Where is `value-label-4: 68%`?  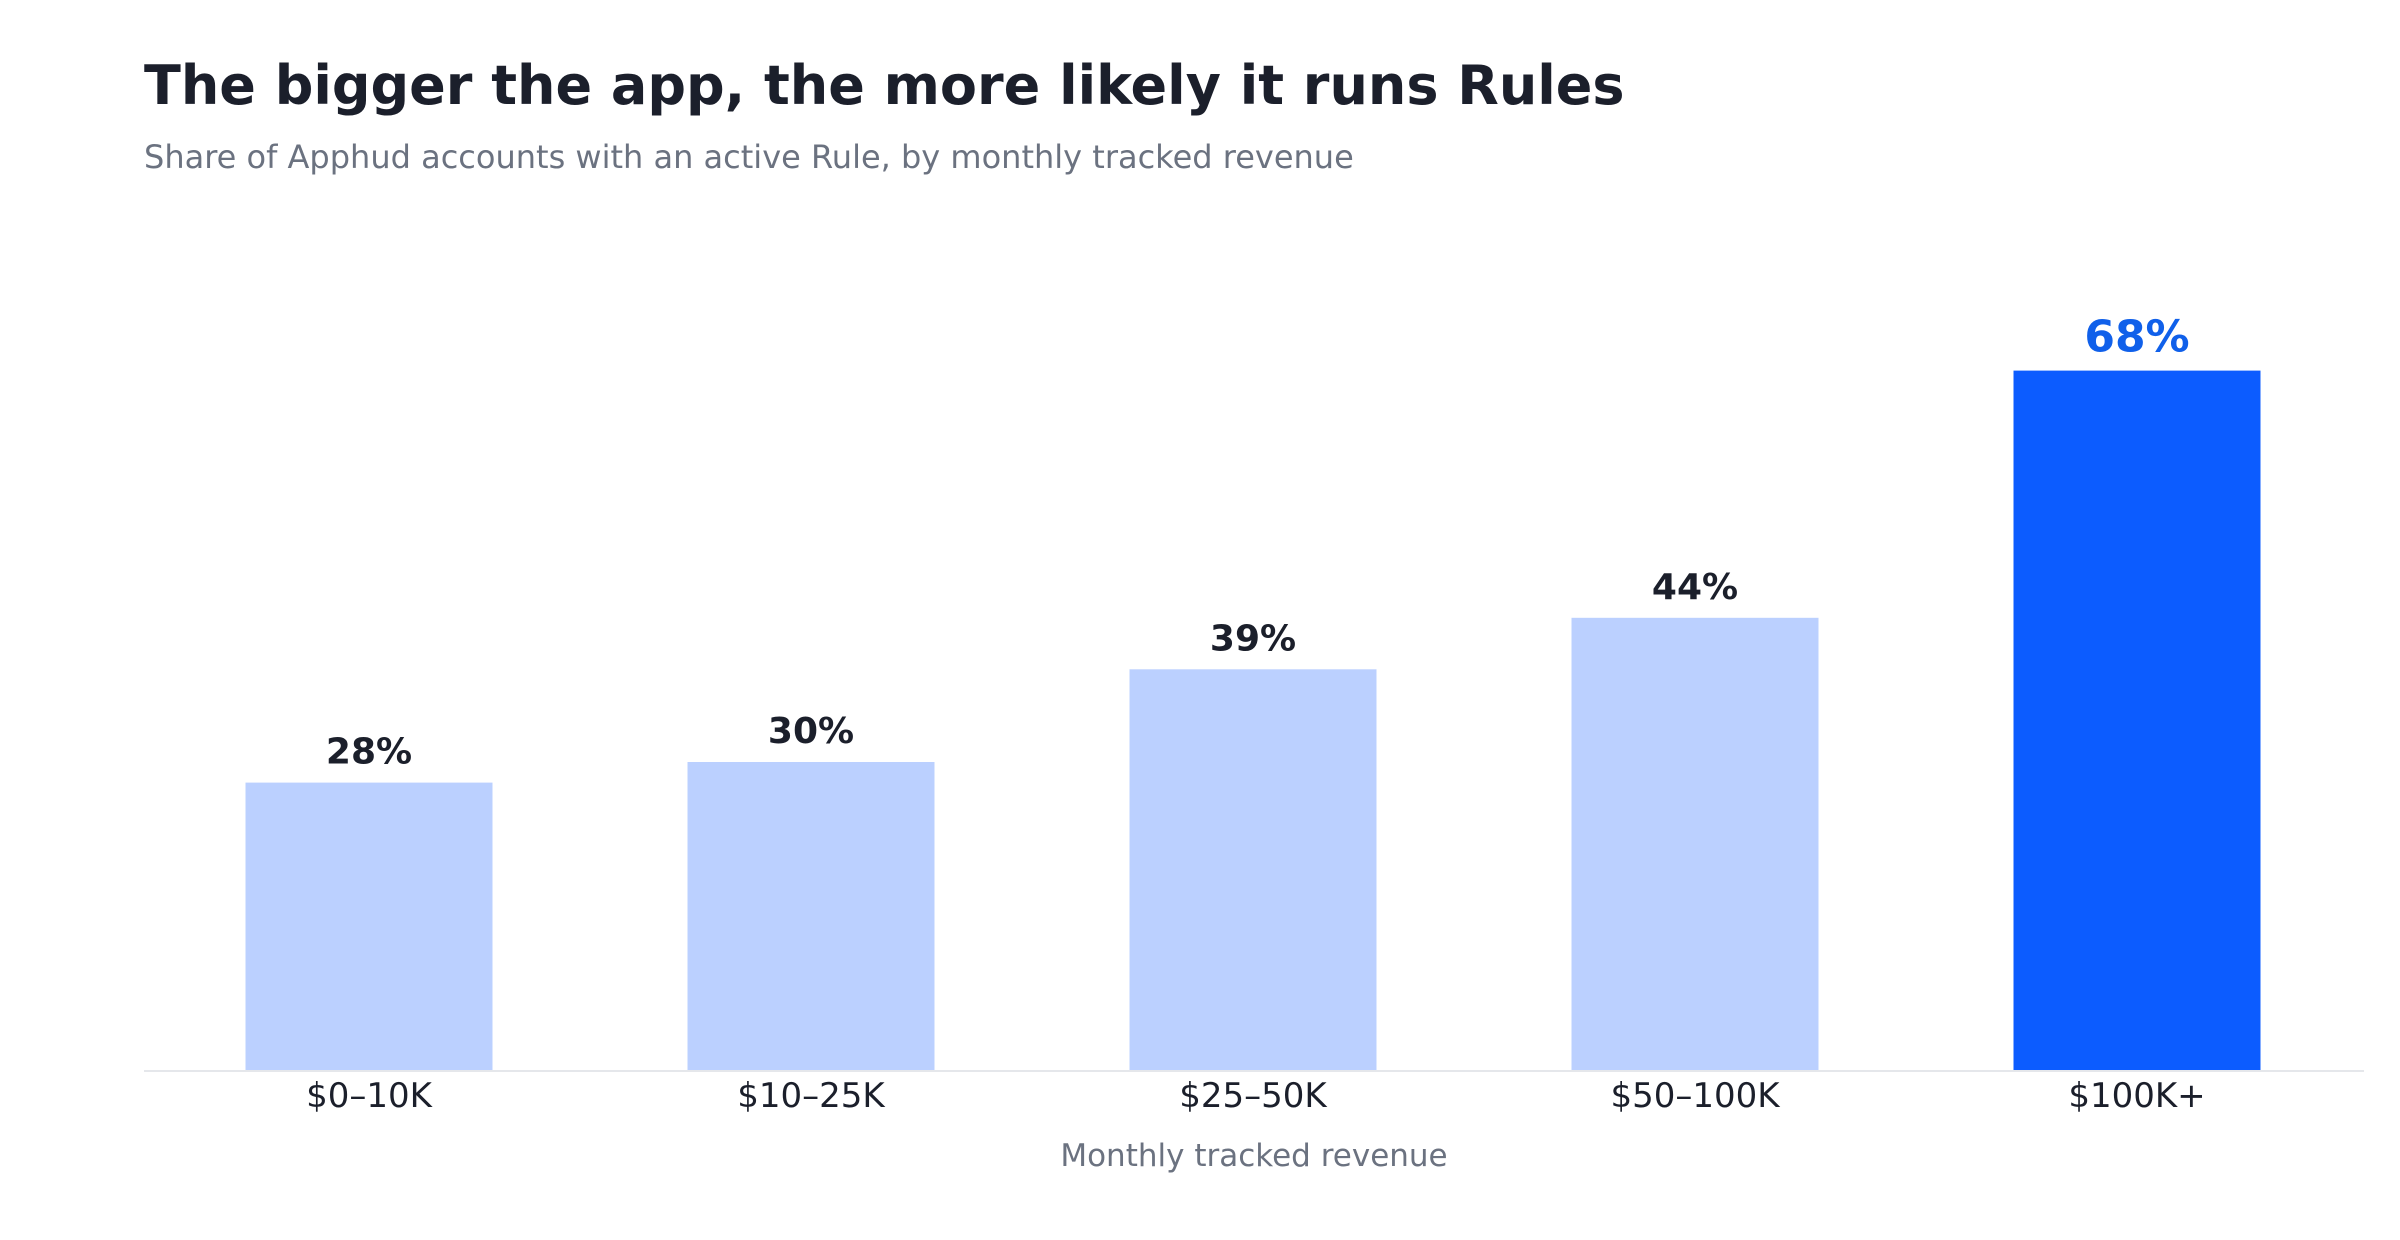 value-label-4: 68% is located at coordinates (2136, 337).